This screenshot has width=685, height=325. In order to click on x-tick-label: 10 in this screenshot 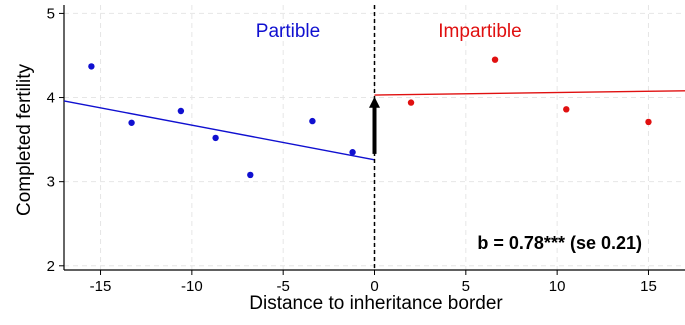, I will do `click(557, 286)`.